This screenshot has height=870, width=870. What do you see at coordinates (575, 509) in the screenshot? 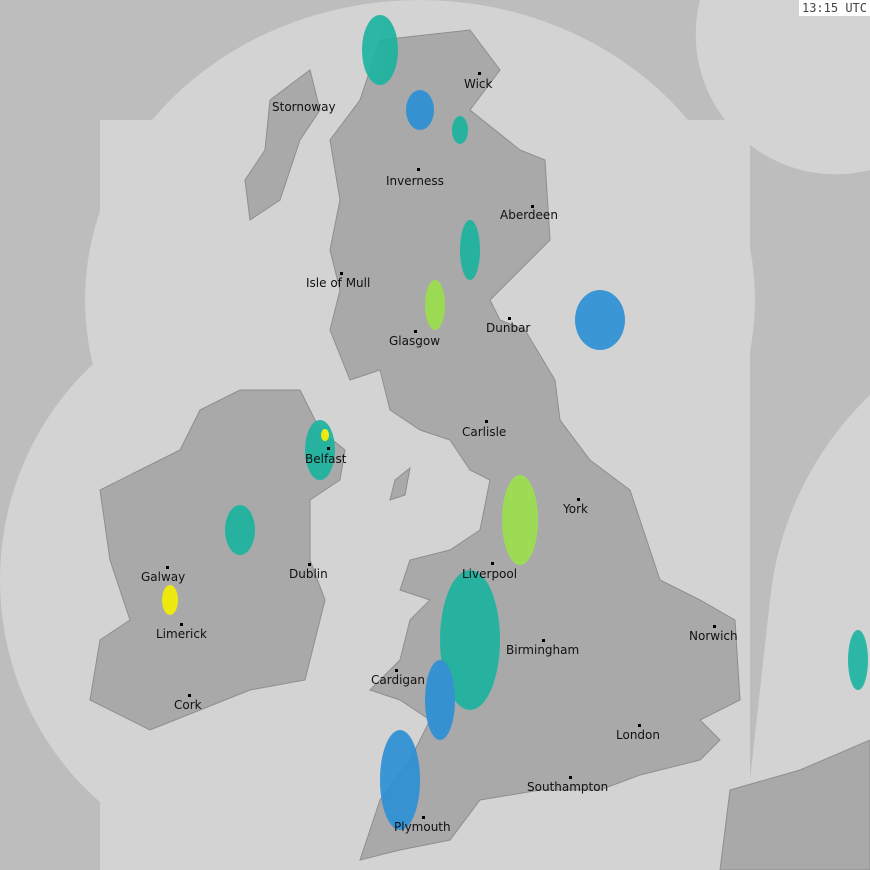
I see `city-label: York` at bounding box center [575, 509].